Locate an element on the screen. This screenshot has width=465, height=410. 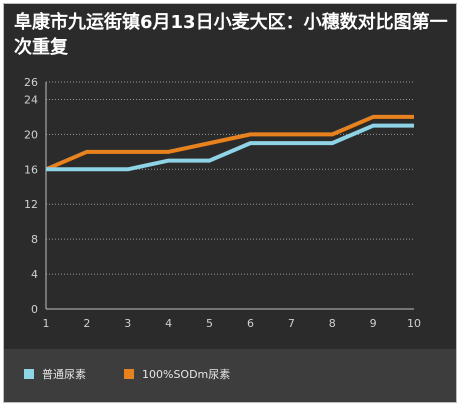
y-tick-label-20: 20 is located at coordinates (31, 134).